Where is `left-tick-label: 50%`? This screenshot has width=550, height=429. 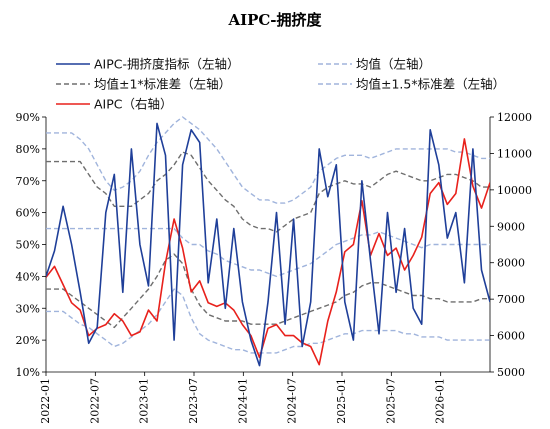
left-tick-label: 50% is located at coordinates (28, 245).